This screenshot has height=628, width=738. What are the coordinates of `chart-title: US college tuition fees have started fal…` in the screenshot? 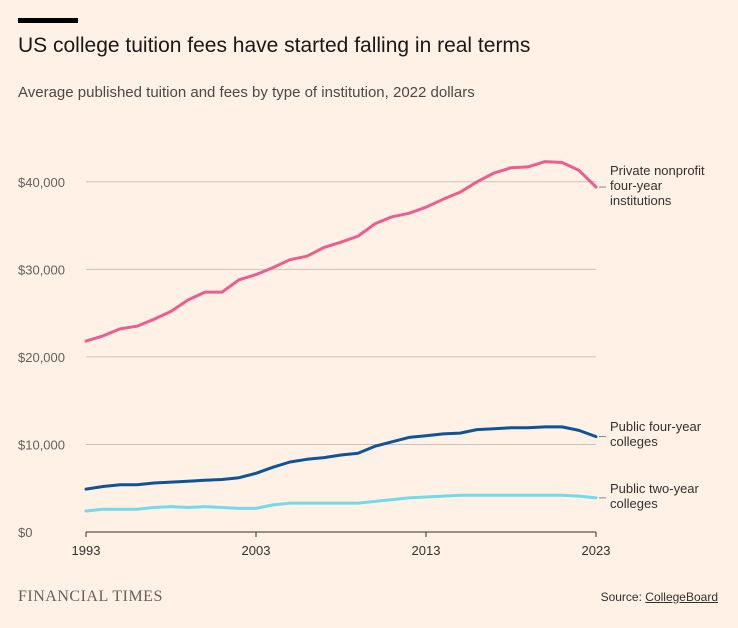 It's located at (274, 45).